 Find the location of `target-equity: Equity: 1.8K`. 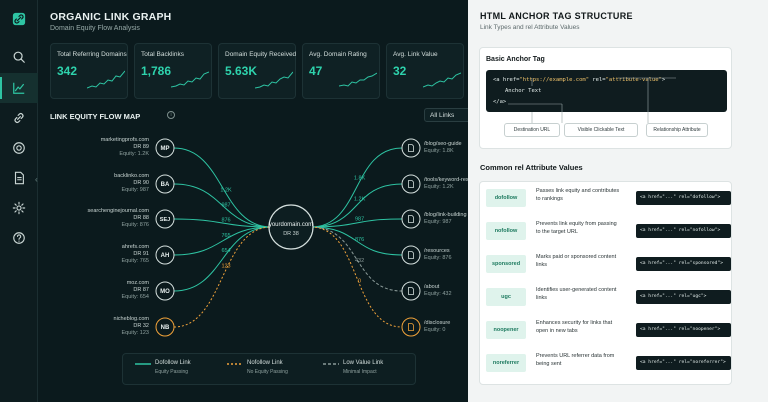

target-equity: Equity: 1.8K is located at coordinates (439, 151).